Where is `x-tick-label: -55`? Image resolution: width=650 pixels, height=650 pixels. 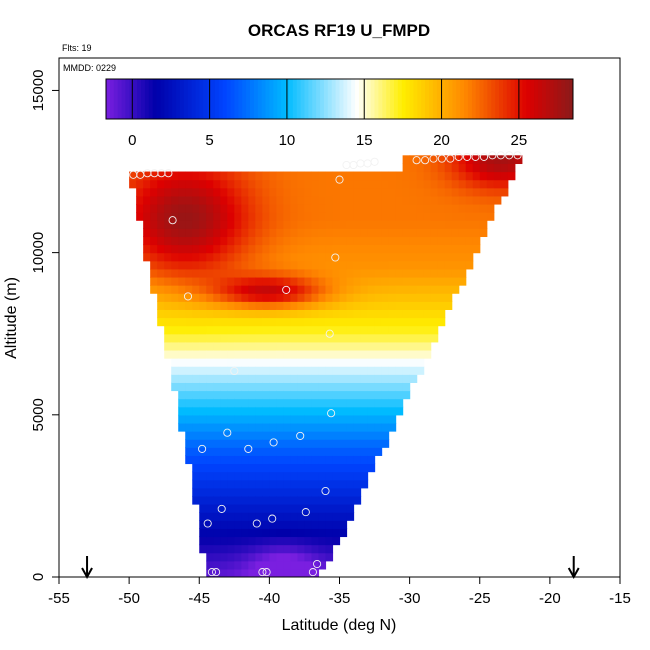
x-tick-label: -55 is located at coordinates (59, 598).